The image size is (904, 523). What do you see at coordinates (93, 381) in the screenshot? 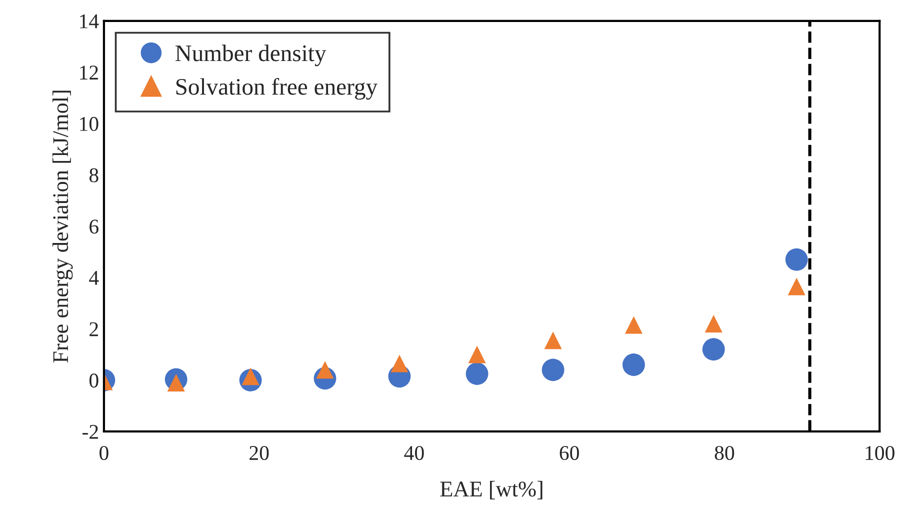
I see `y-tick-label: 0` at bounding box center [93, 381].